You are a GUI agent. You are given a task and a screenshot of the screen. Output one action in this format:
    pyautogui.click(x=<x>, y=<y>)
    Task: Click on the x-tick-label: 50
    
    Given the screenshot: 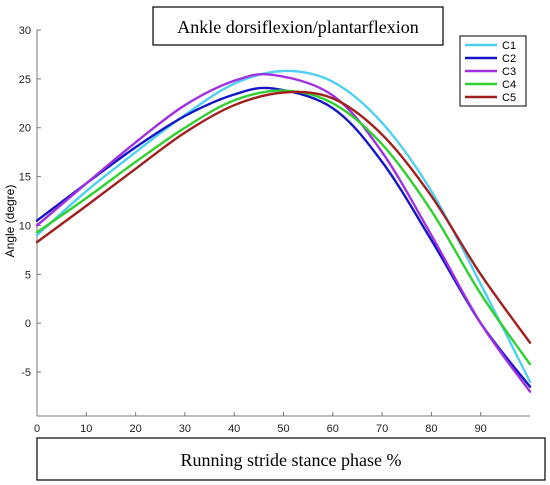 What is the action you would take?
    pyautogui.click(x=283, y=429)
    